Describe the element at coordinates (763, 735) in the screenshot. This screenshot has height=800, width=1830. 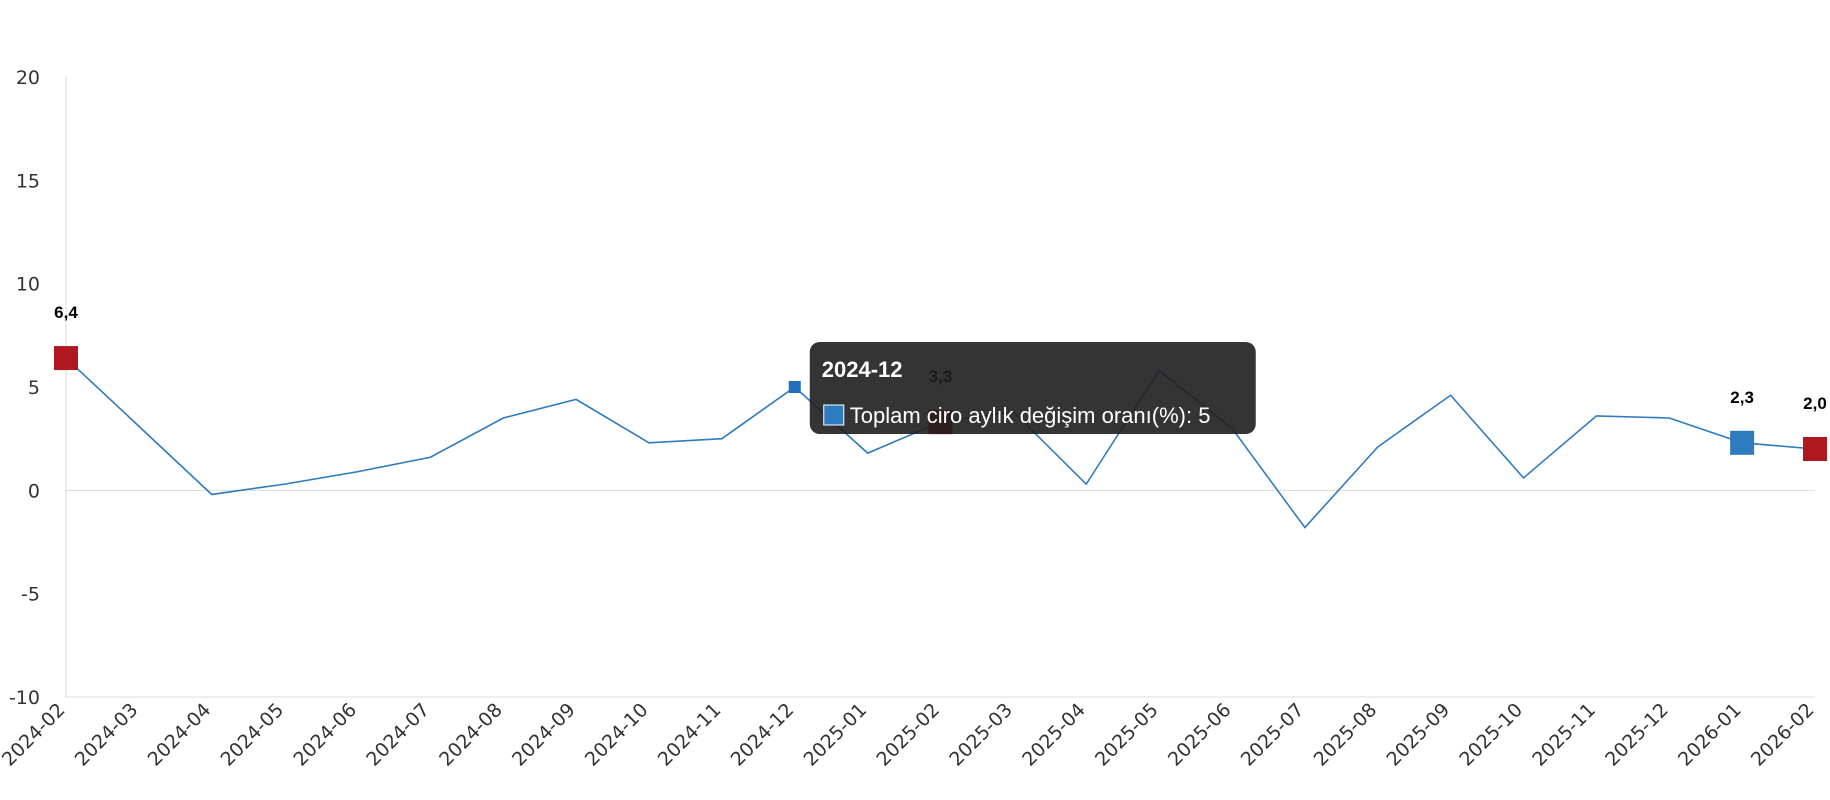
I see `x-tick-label: 2024-12` at that location.